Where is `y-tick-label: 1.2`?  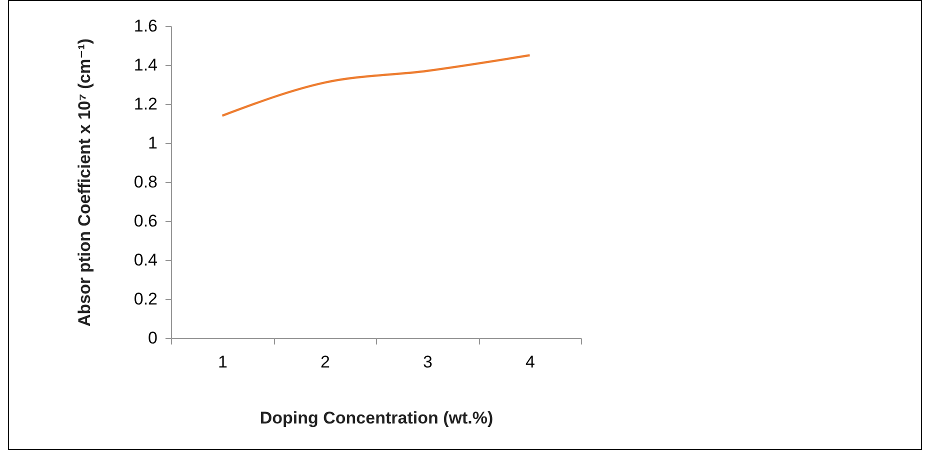
y-tick-label: 1.2 is located at coordinates (146, 104).